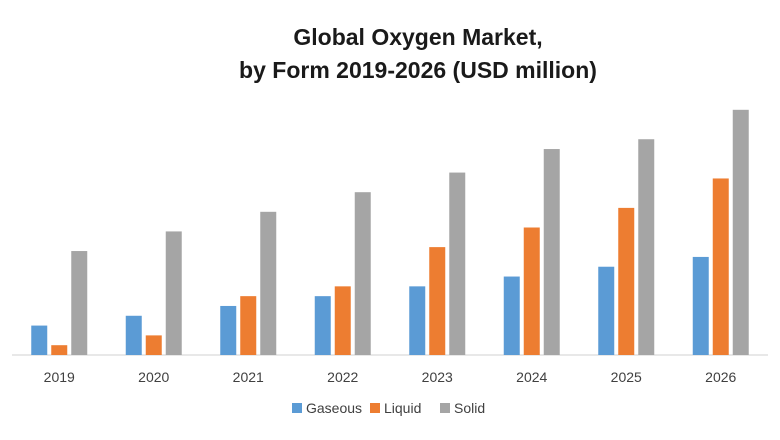 Image resolution: width=780 pixels, height=440 pixels. What do you see at coordinates (531, 291) in the screenshot?
I see `bar-liquid-2024` at bounding box center [531, 291].